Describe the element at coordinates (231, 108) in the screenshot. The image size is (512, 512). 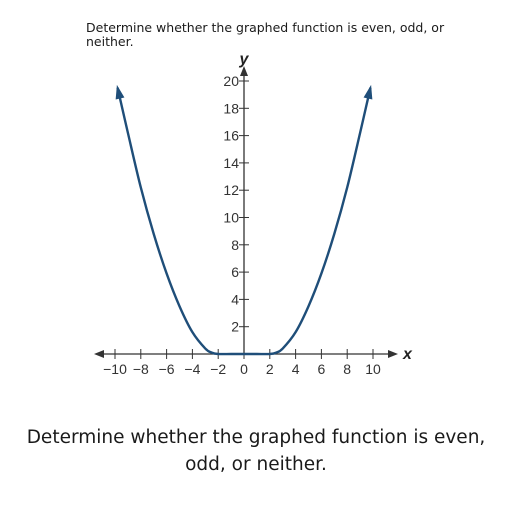
I see `y-tick-label: 18` at that location.